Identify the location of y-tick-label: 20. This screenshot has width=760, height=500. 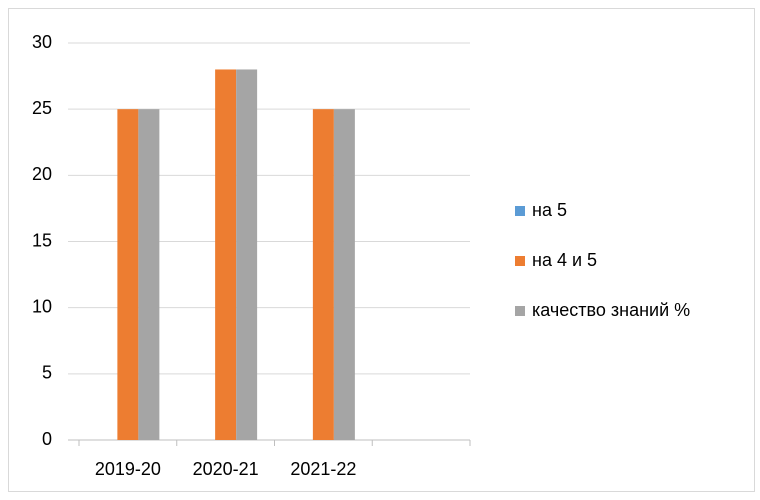
(42, 174).